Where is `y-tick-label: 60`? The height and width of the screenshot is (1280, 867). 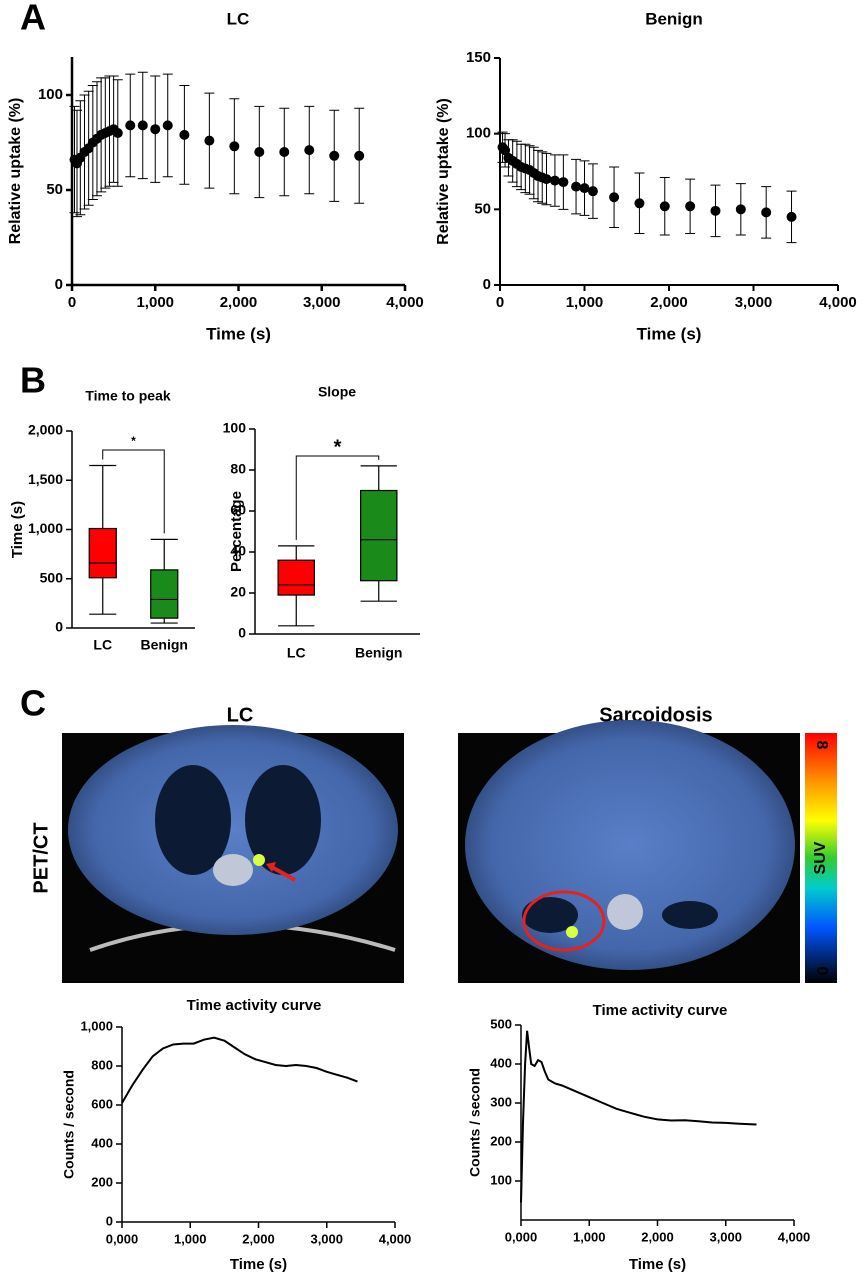 y-tick-label: 60 is located at coordinates (238, 510).